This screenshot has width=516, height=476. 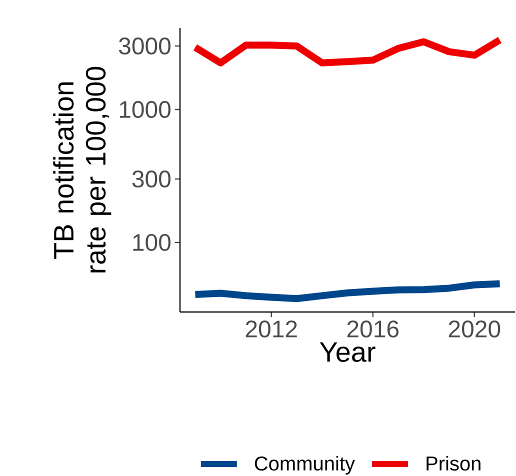 I want to click on x-tick-label: 2016, so click(x=373, y=329).